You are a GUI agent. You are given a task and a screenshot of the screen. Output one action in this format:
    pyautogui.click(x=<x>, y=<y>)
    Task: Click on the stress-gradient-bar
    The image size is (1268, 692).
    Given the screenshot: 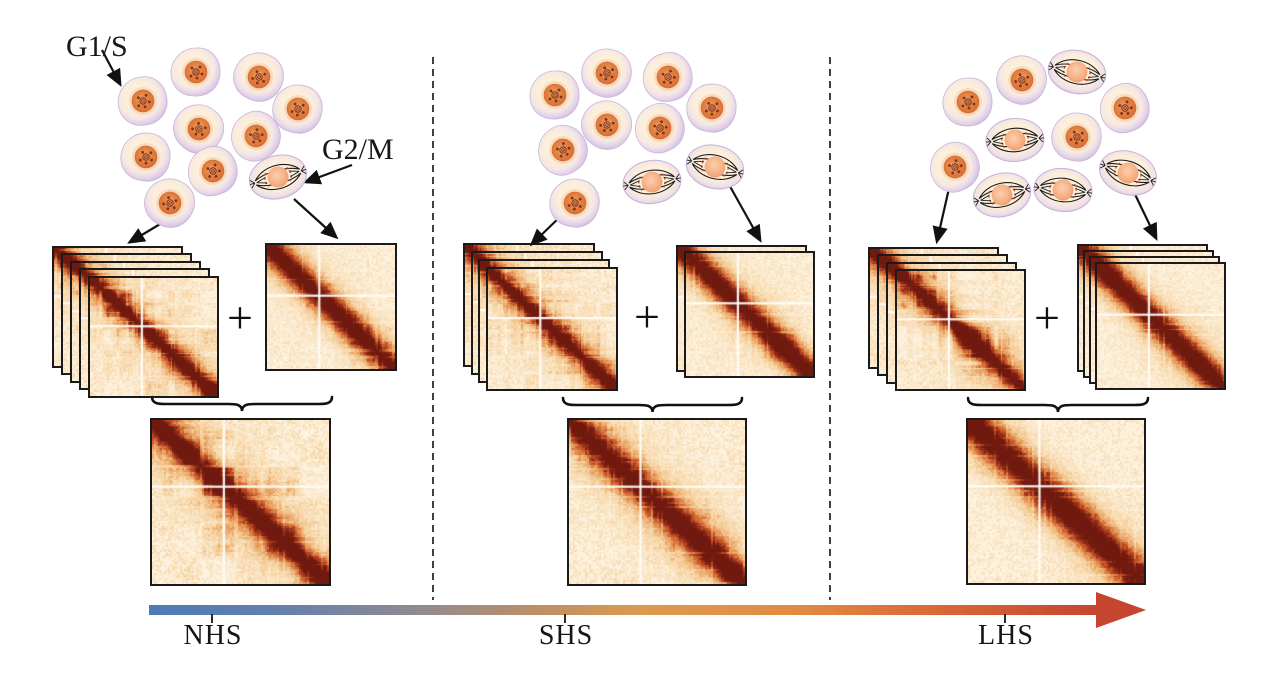 What is the action you would take?
    pyautogui.click(x=624, y=610)
    